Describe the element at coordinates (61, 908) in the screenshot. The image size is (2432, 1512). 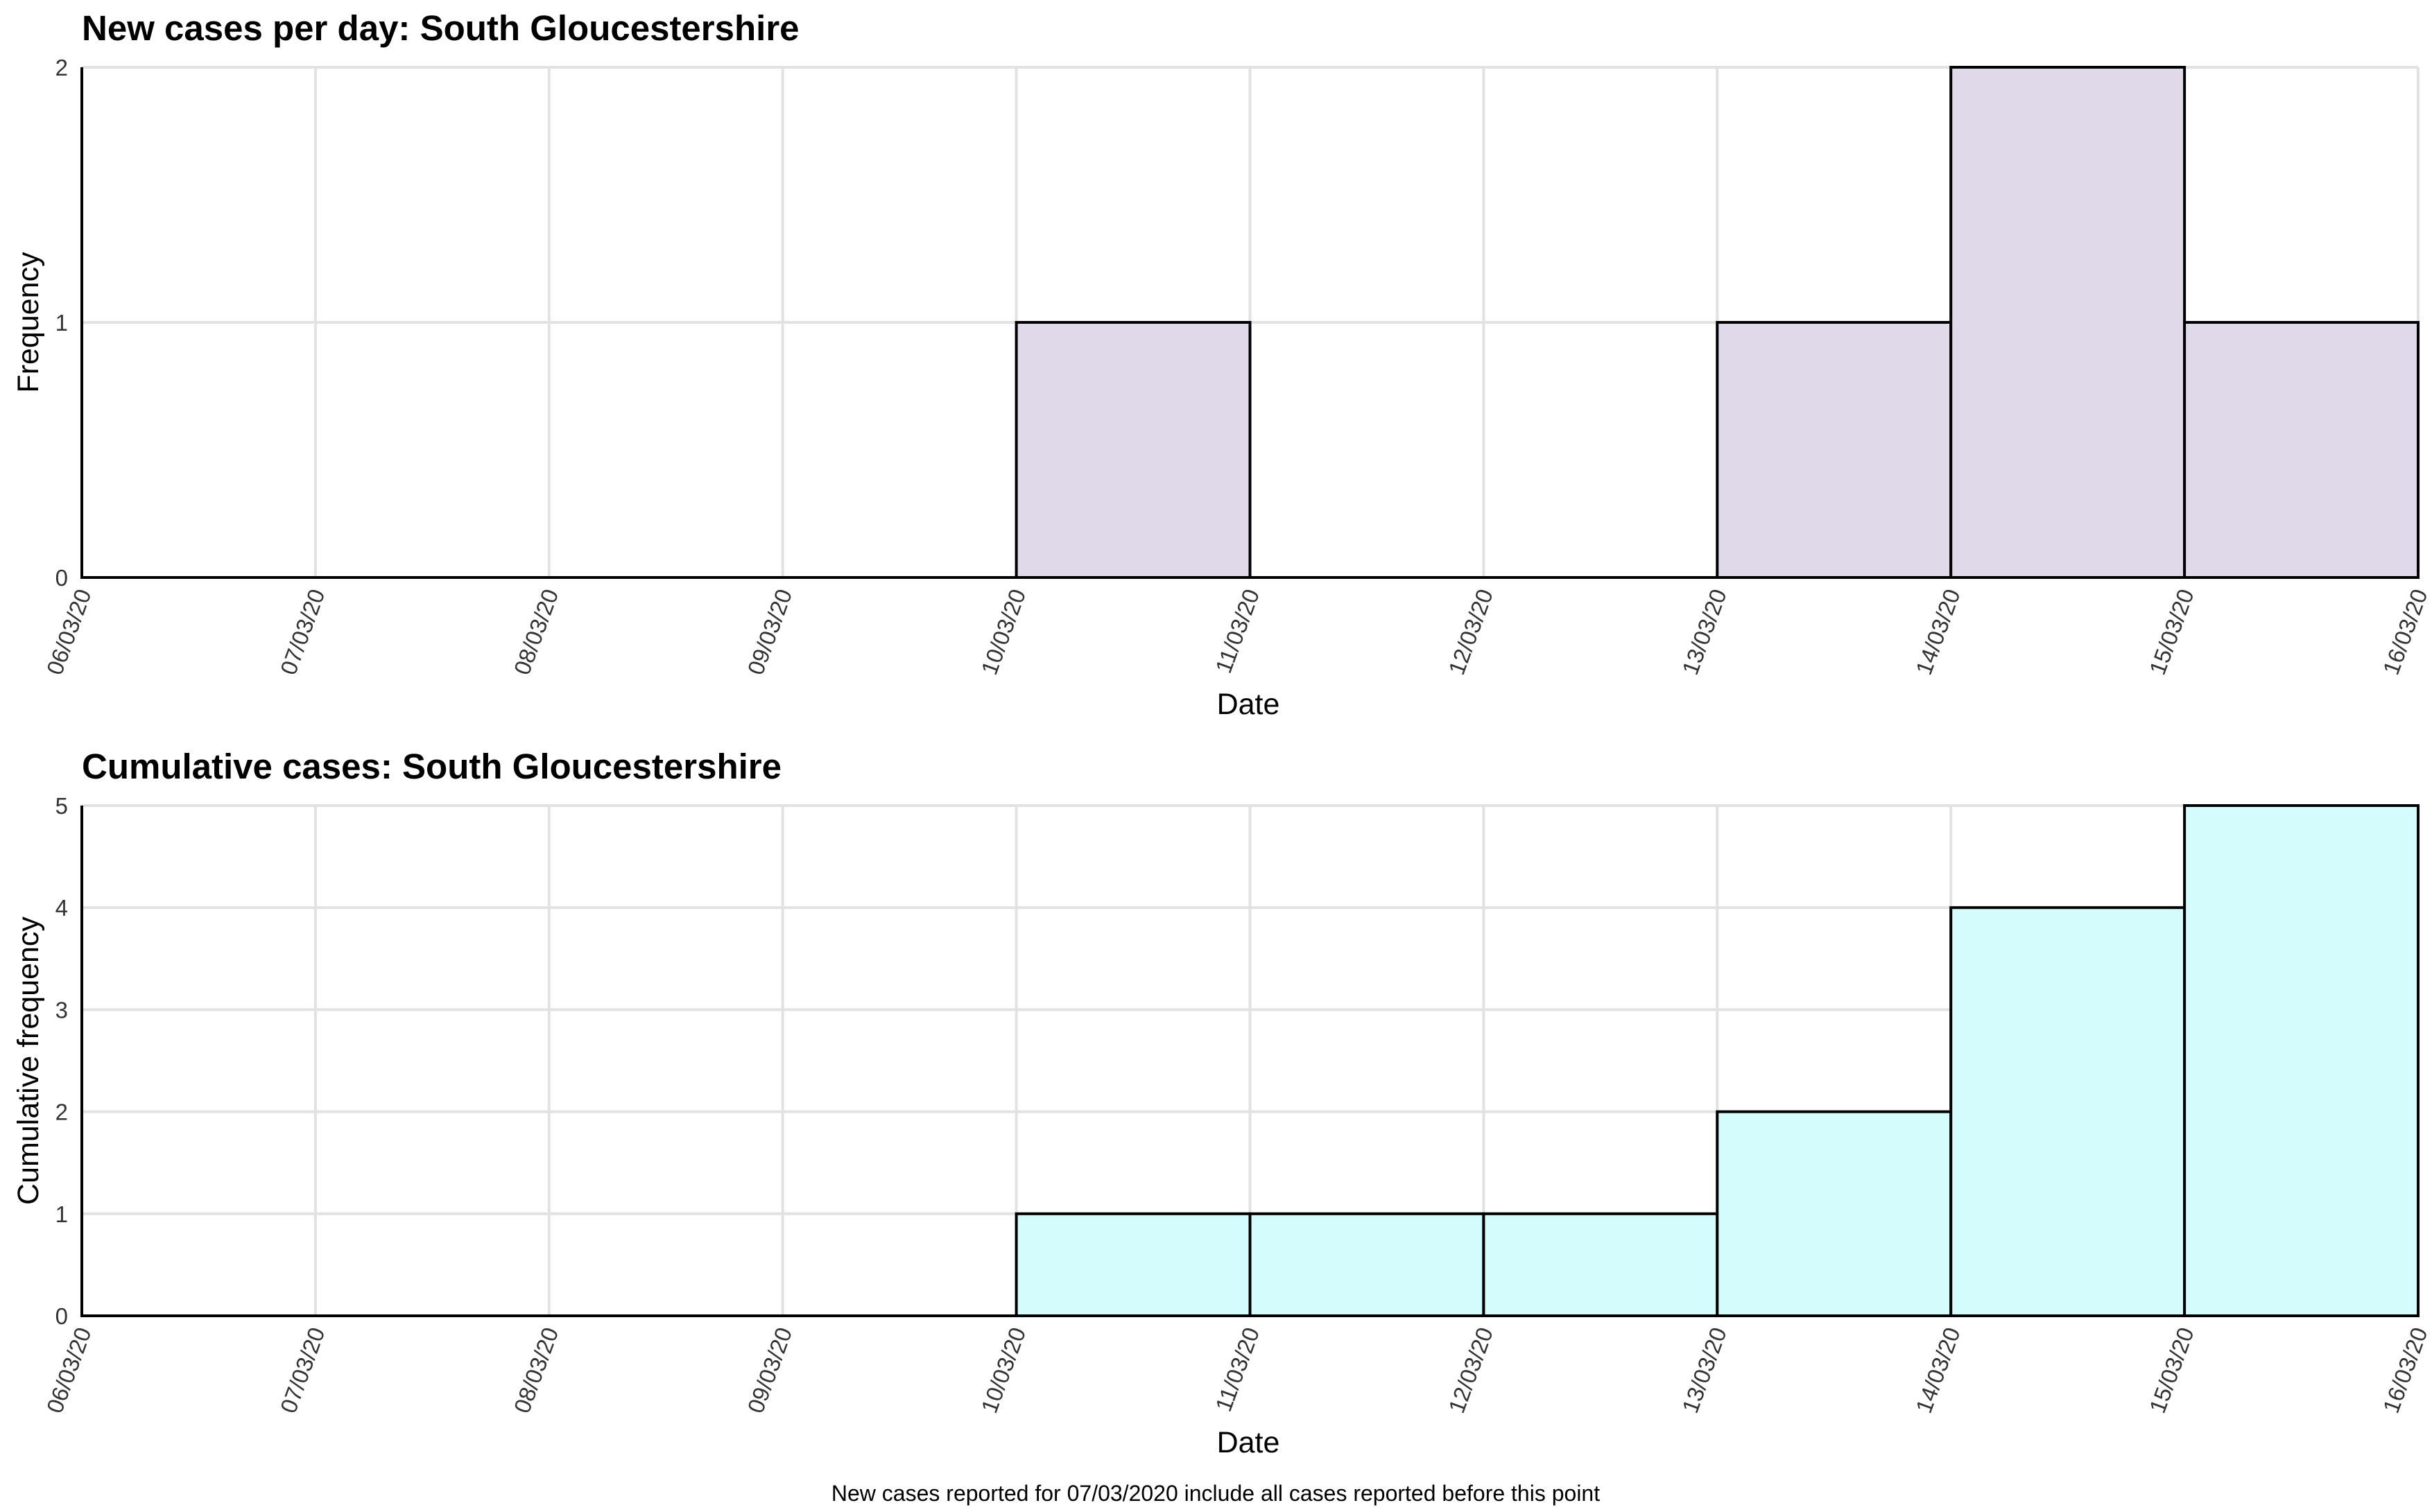
I see `y-tick-label: 4` at that location.